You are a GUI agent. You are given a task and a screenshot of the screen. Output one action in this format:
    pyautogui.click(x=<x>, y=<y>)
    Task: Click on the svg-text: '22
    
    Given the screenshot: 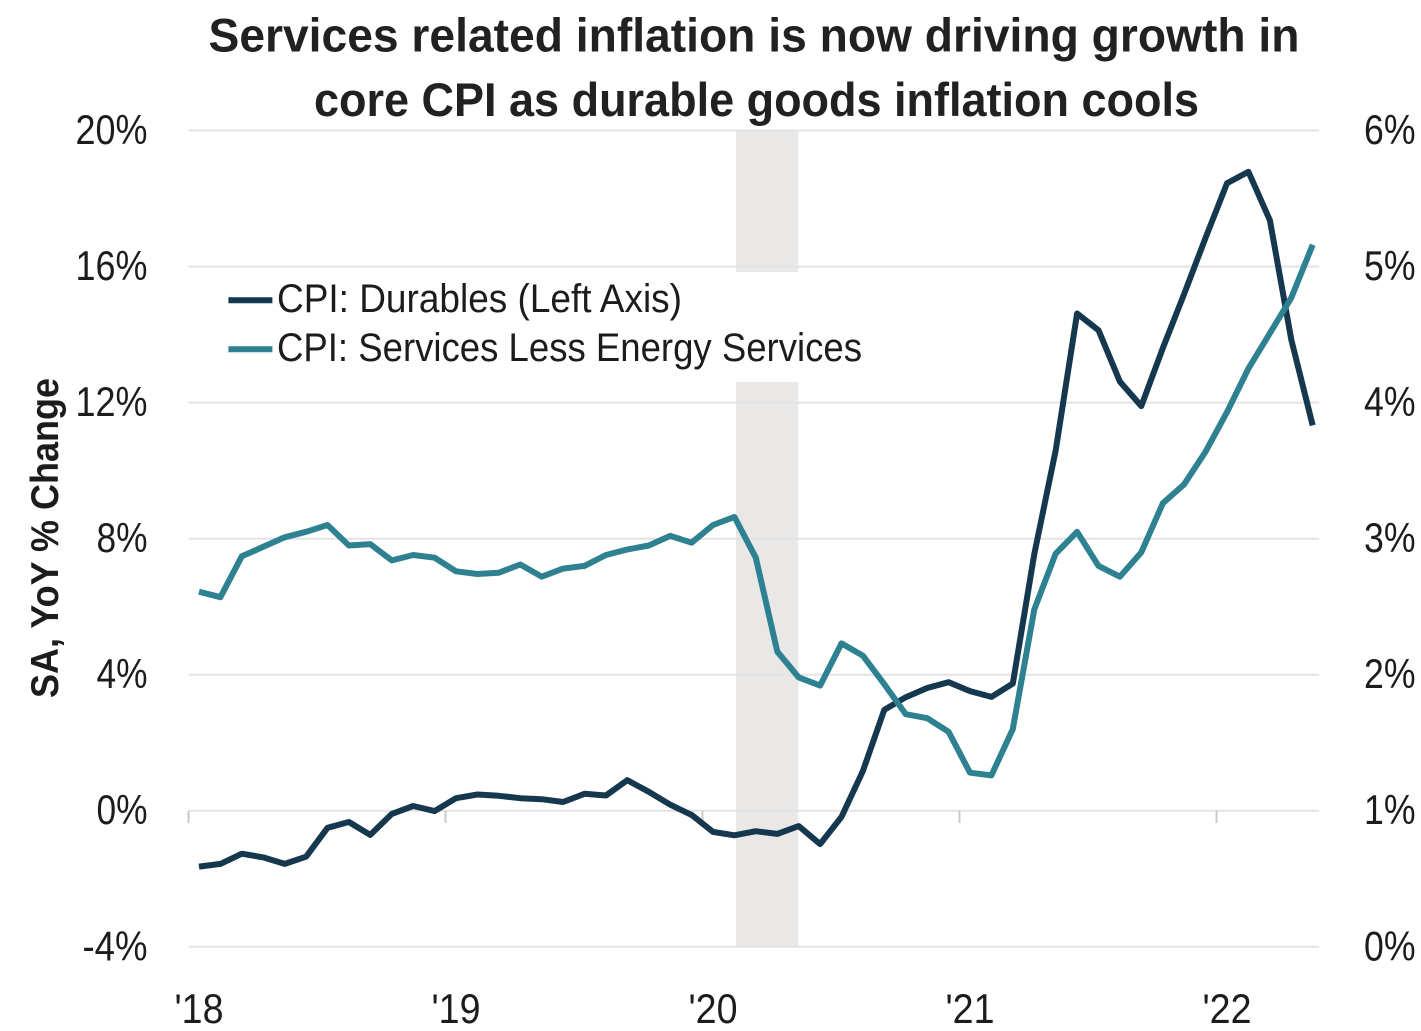 What is the action you would take?
    pyautogui.click(x=1227, y=1008)
    